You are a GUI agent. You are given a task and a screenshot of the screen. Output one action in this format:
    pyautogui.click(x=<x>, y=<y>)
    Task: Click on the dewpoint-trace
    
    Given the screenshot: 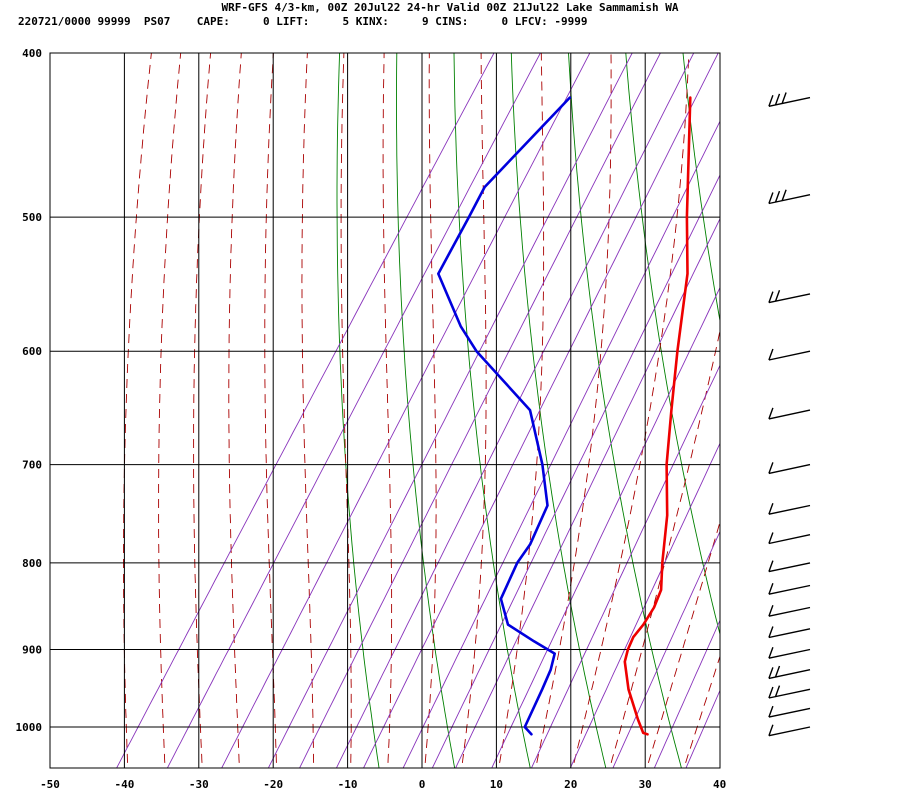 What is the action you would take?
    pyautogui.click(x=504, y=416)
    